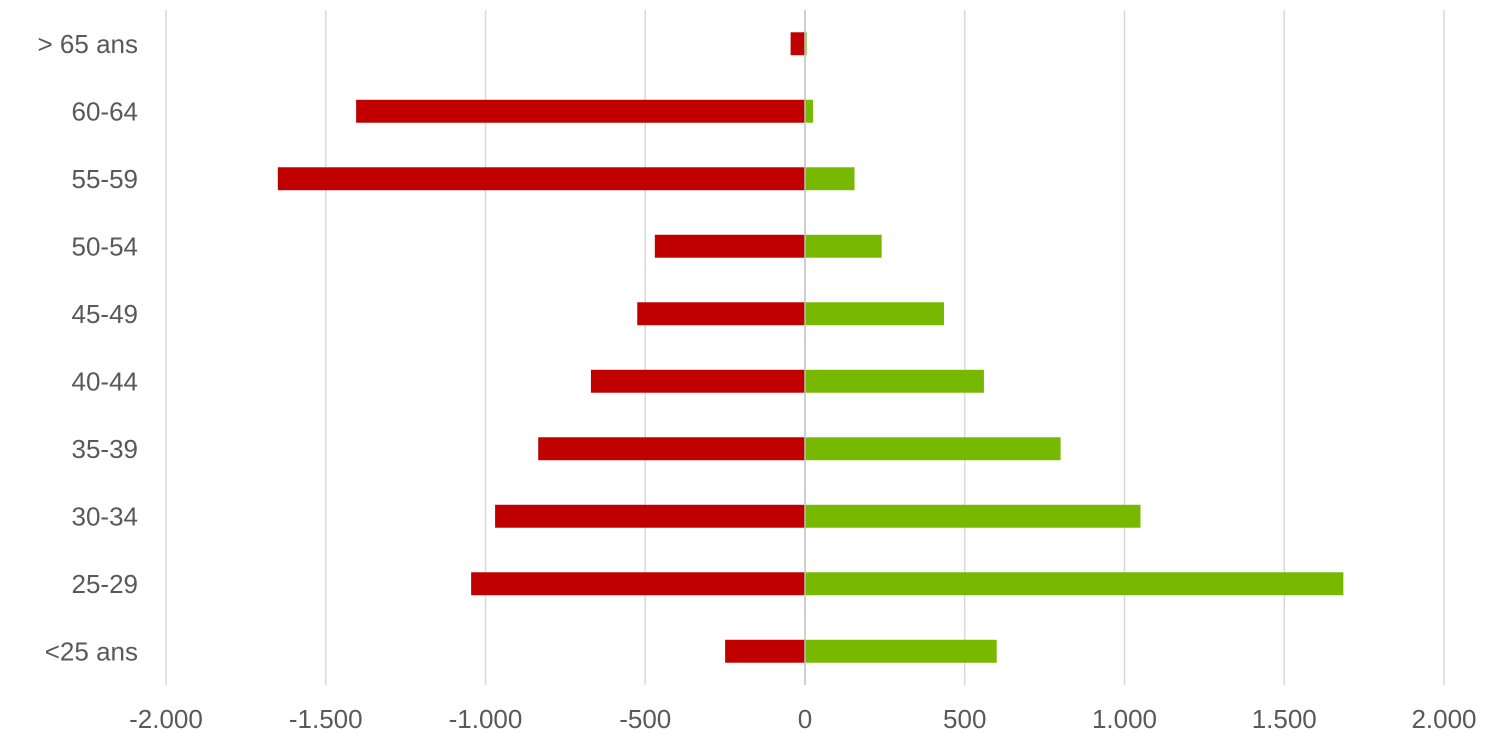 The image size is (1488, 737). What do you see at coordinates (91, 651) in the screenshot?
I see `category-label: <25 ans` at bounding box center [91, 651].